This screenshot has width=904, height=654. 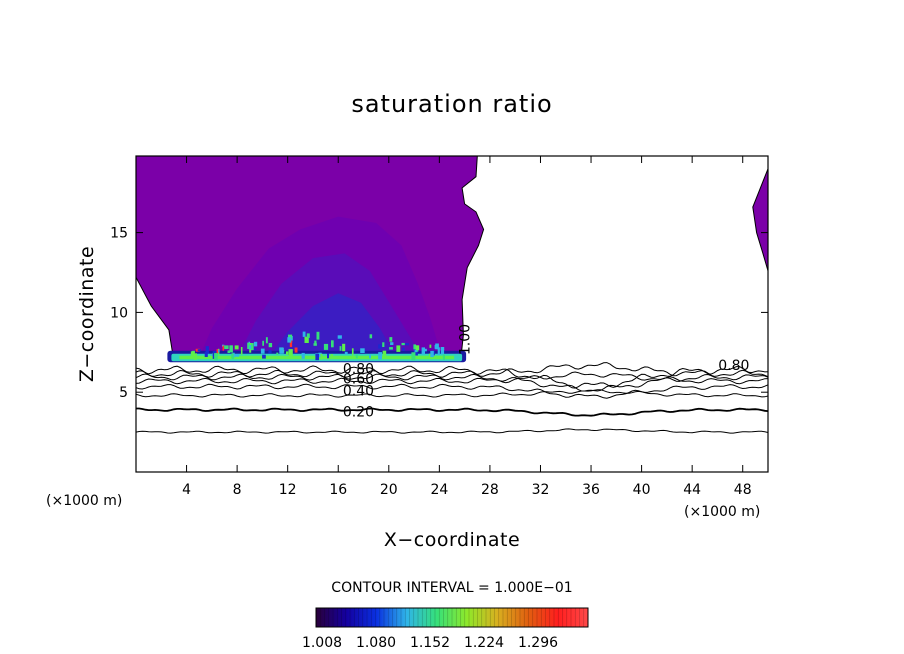 I want to click on x-axis-label: X−coordinate, so click(x=452, y=540).